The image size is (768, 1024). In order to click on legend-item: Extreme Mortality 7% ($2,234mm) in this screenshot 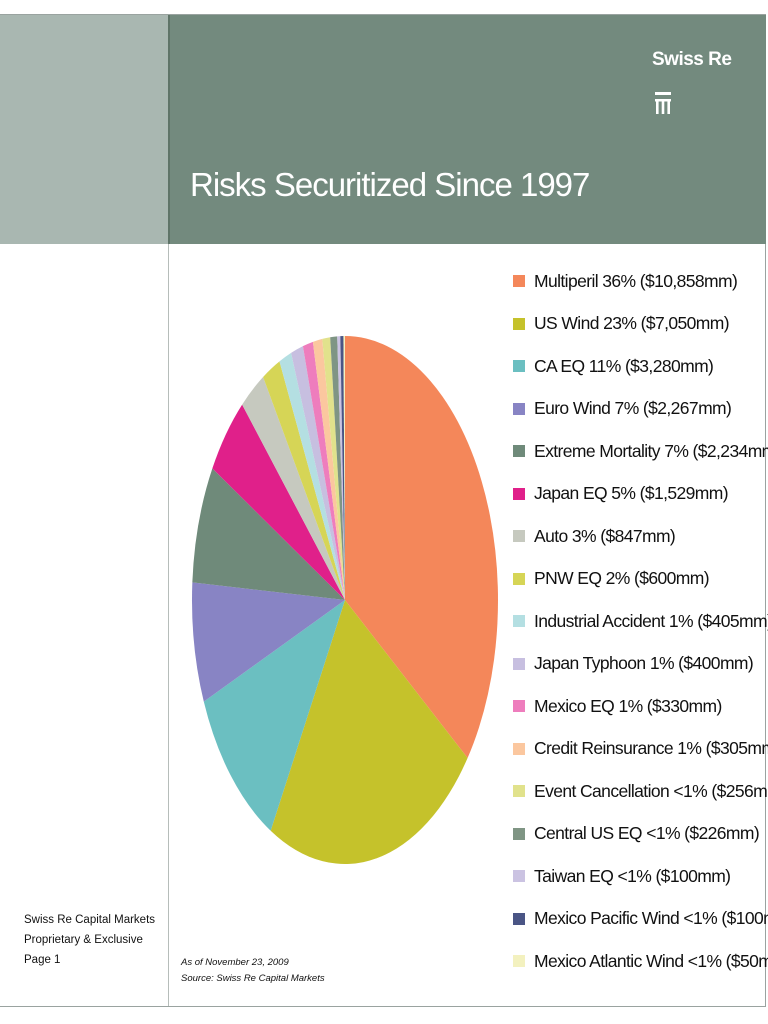, I will do `click(640, 451)`.